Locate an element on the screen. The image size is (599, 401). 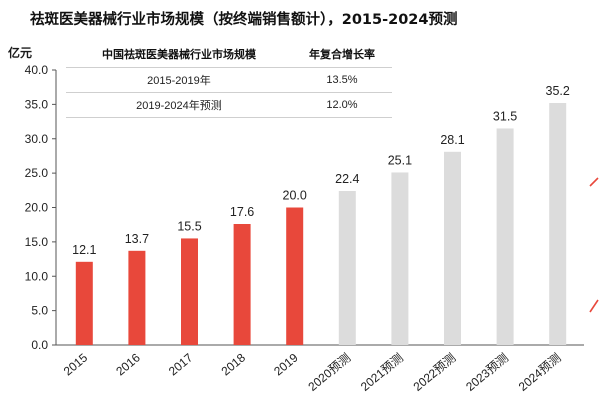
cagr-header-growth-rate: 年复合增长率 is located at coordinates (341, 55).